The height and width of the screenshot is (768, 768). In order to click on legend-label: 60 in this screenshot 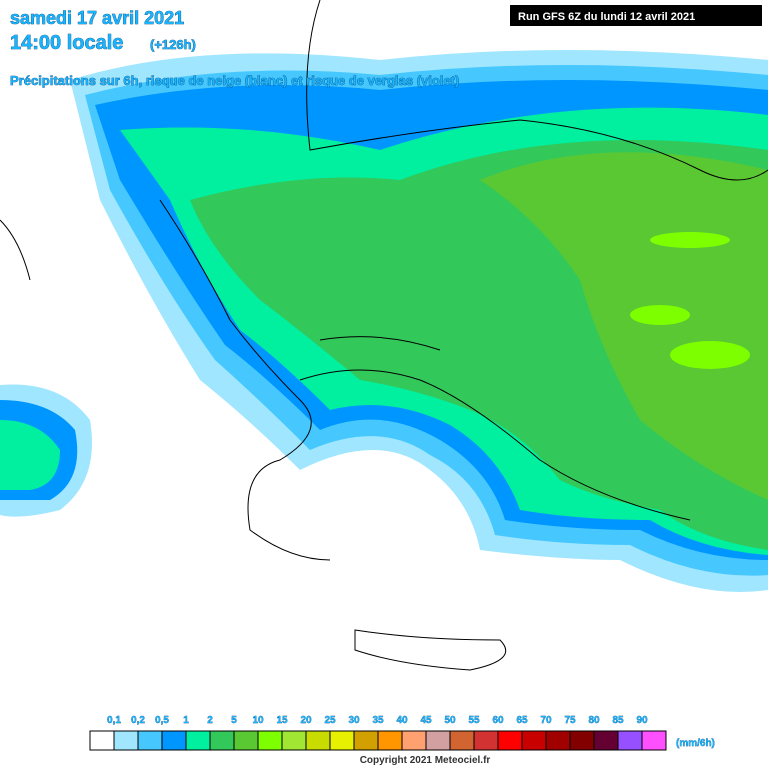, I will do `click(498, 720)`.